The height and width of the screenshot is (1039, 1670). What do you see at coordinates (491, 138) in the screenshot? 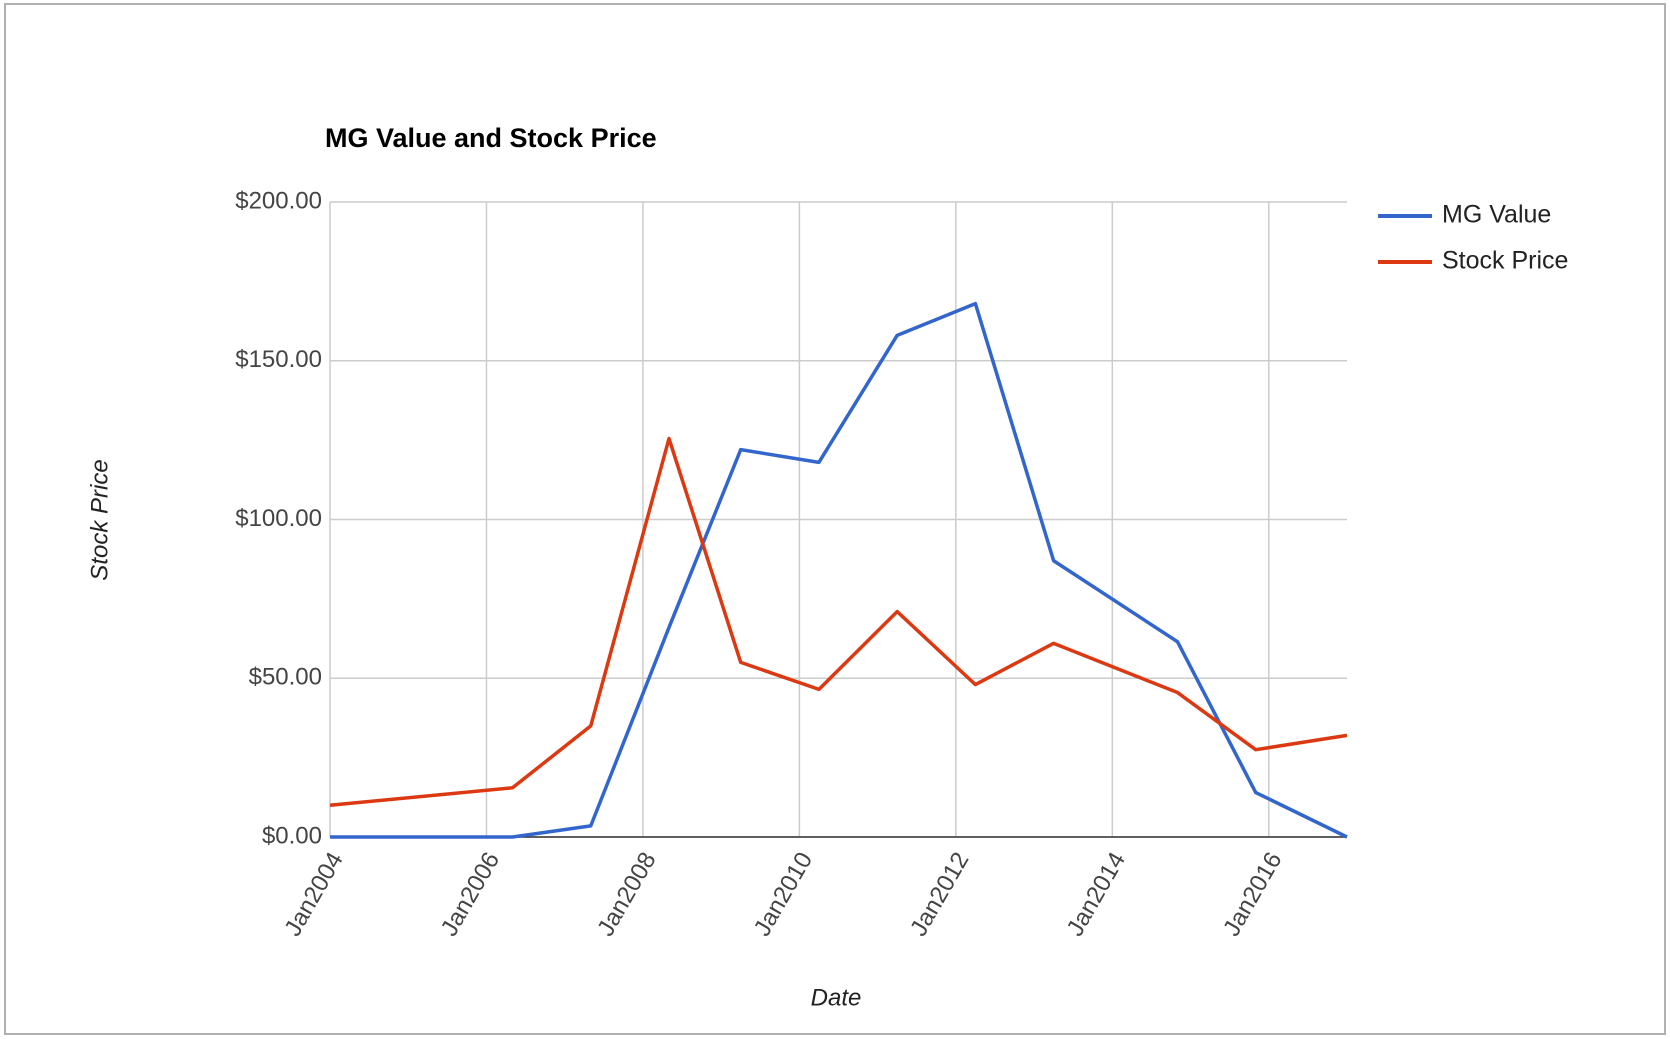
I see `chart-title: MG Value and Stock Price` at bounding box center [491, 138].